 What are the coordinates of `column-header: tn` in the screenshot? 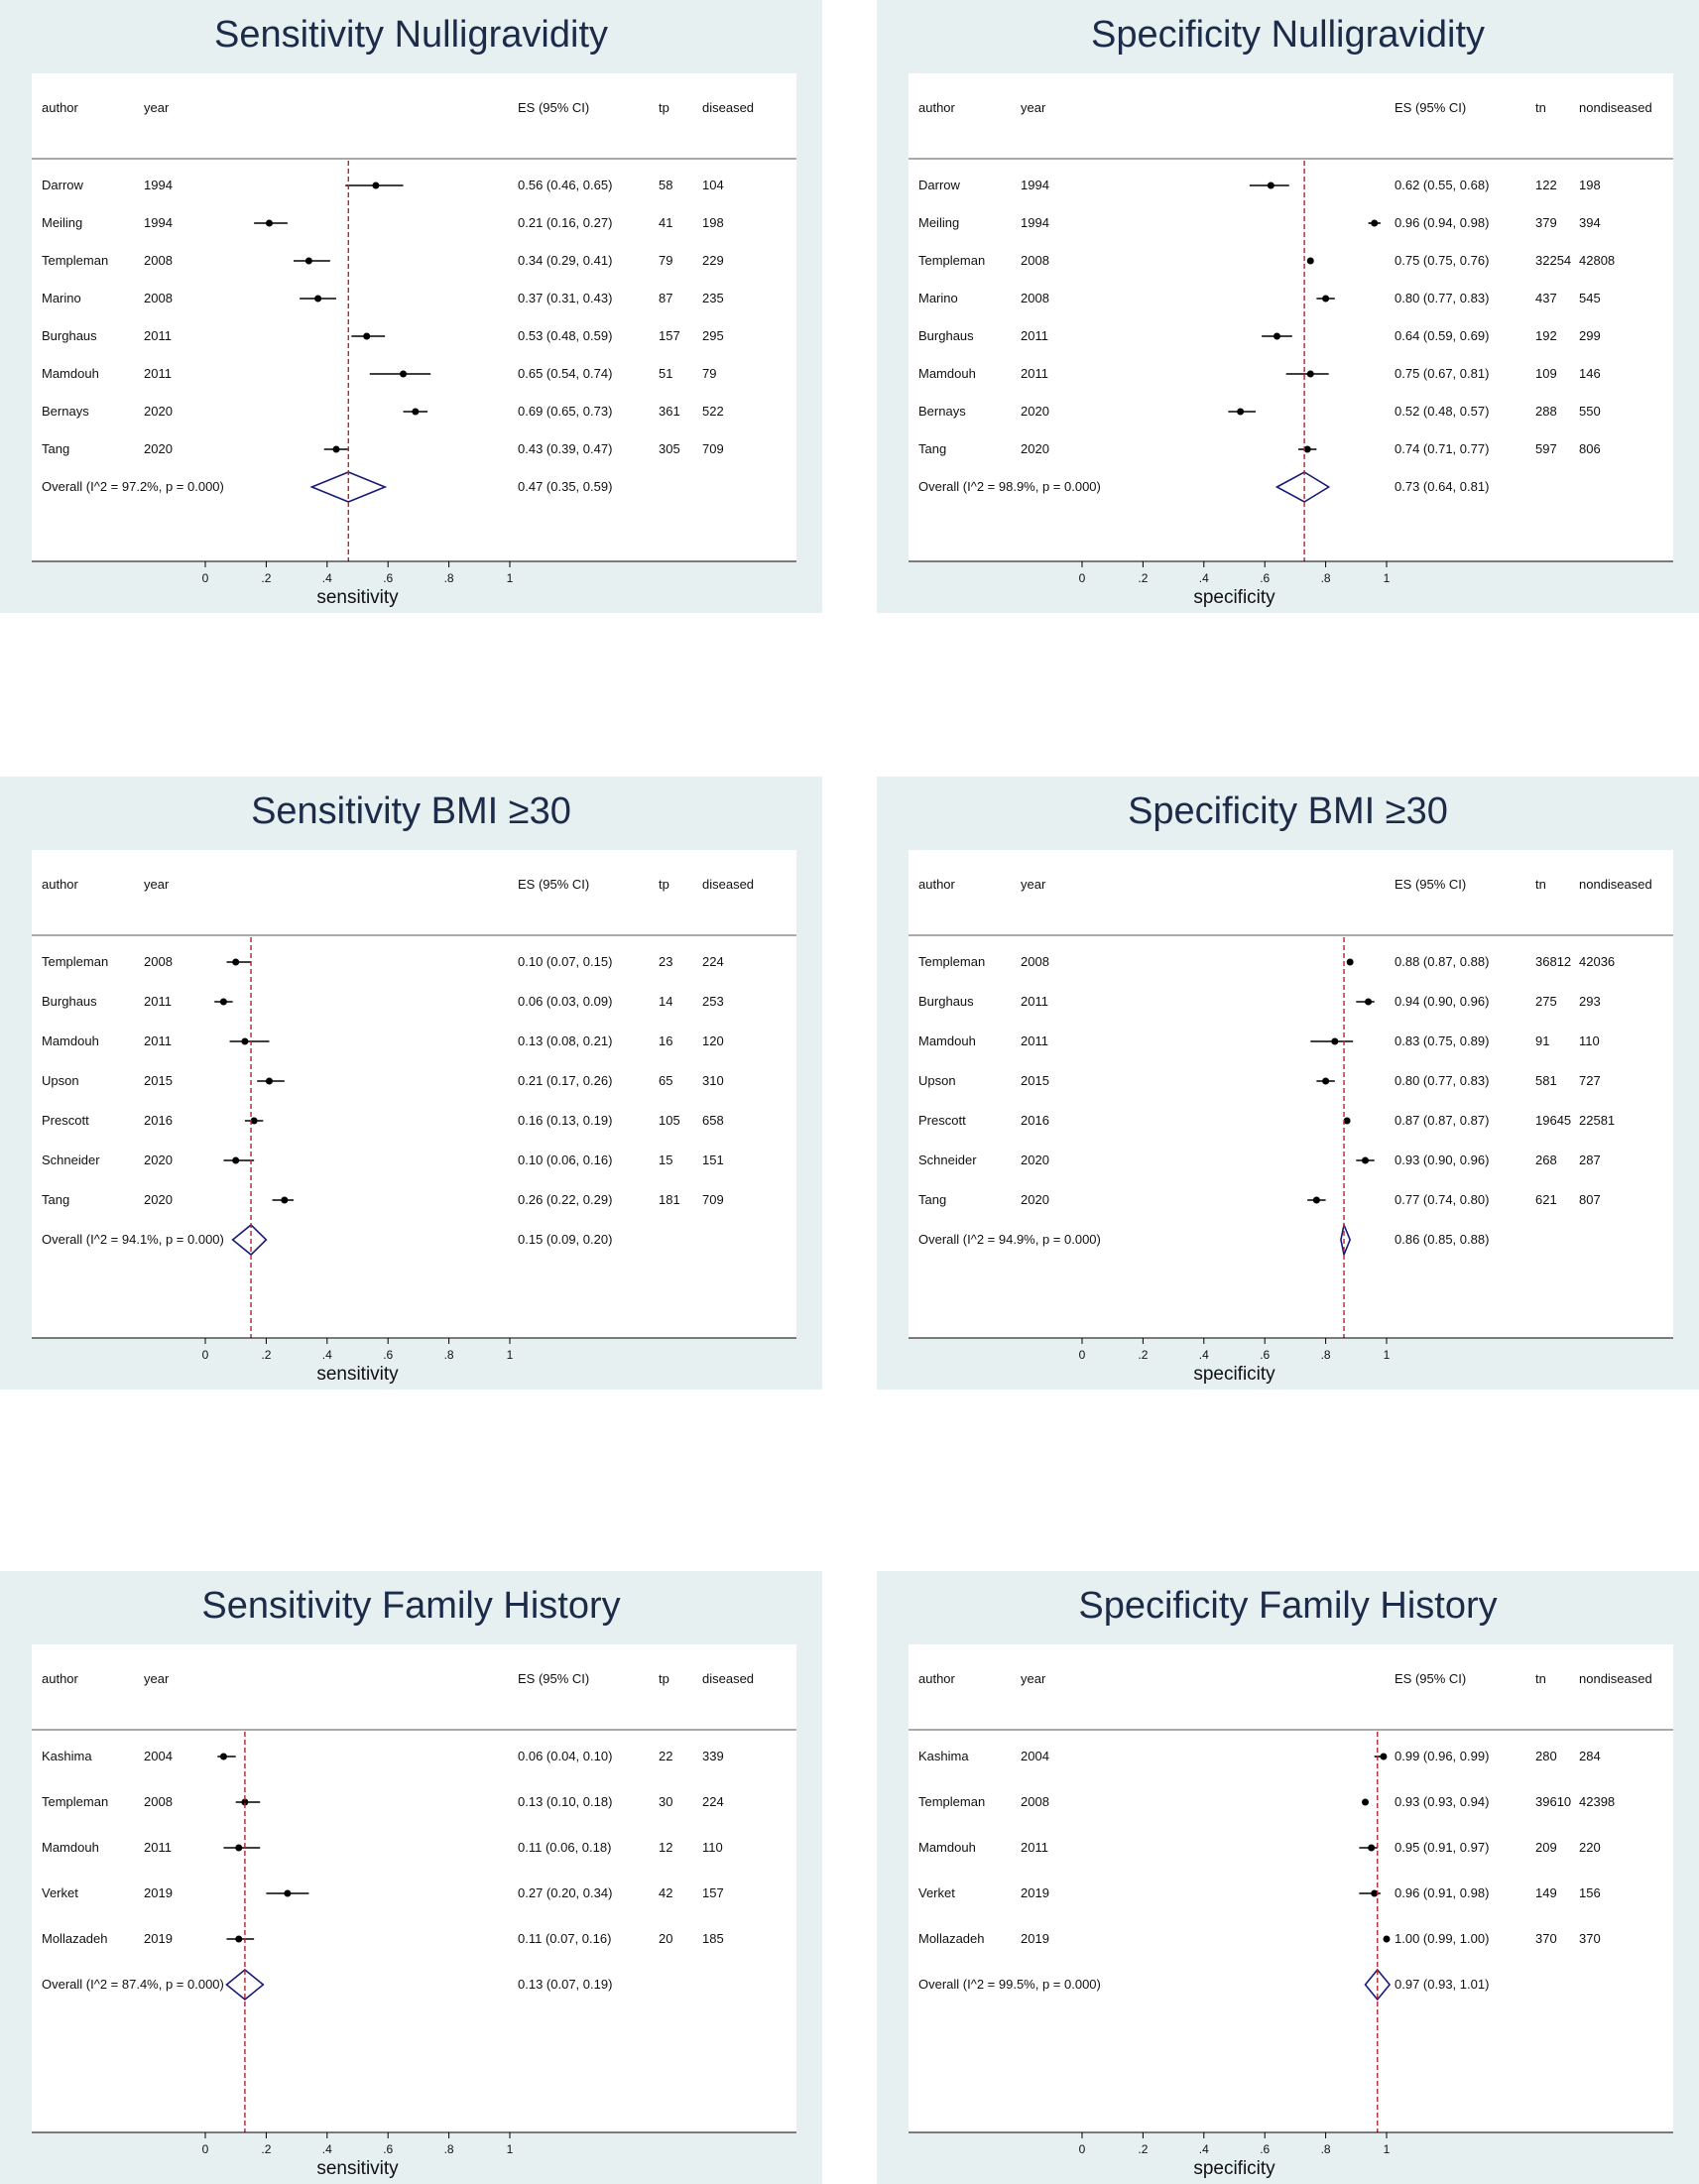 It's located at (1541, 1678).